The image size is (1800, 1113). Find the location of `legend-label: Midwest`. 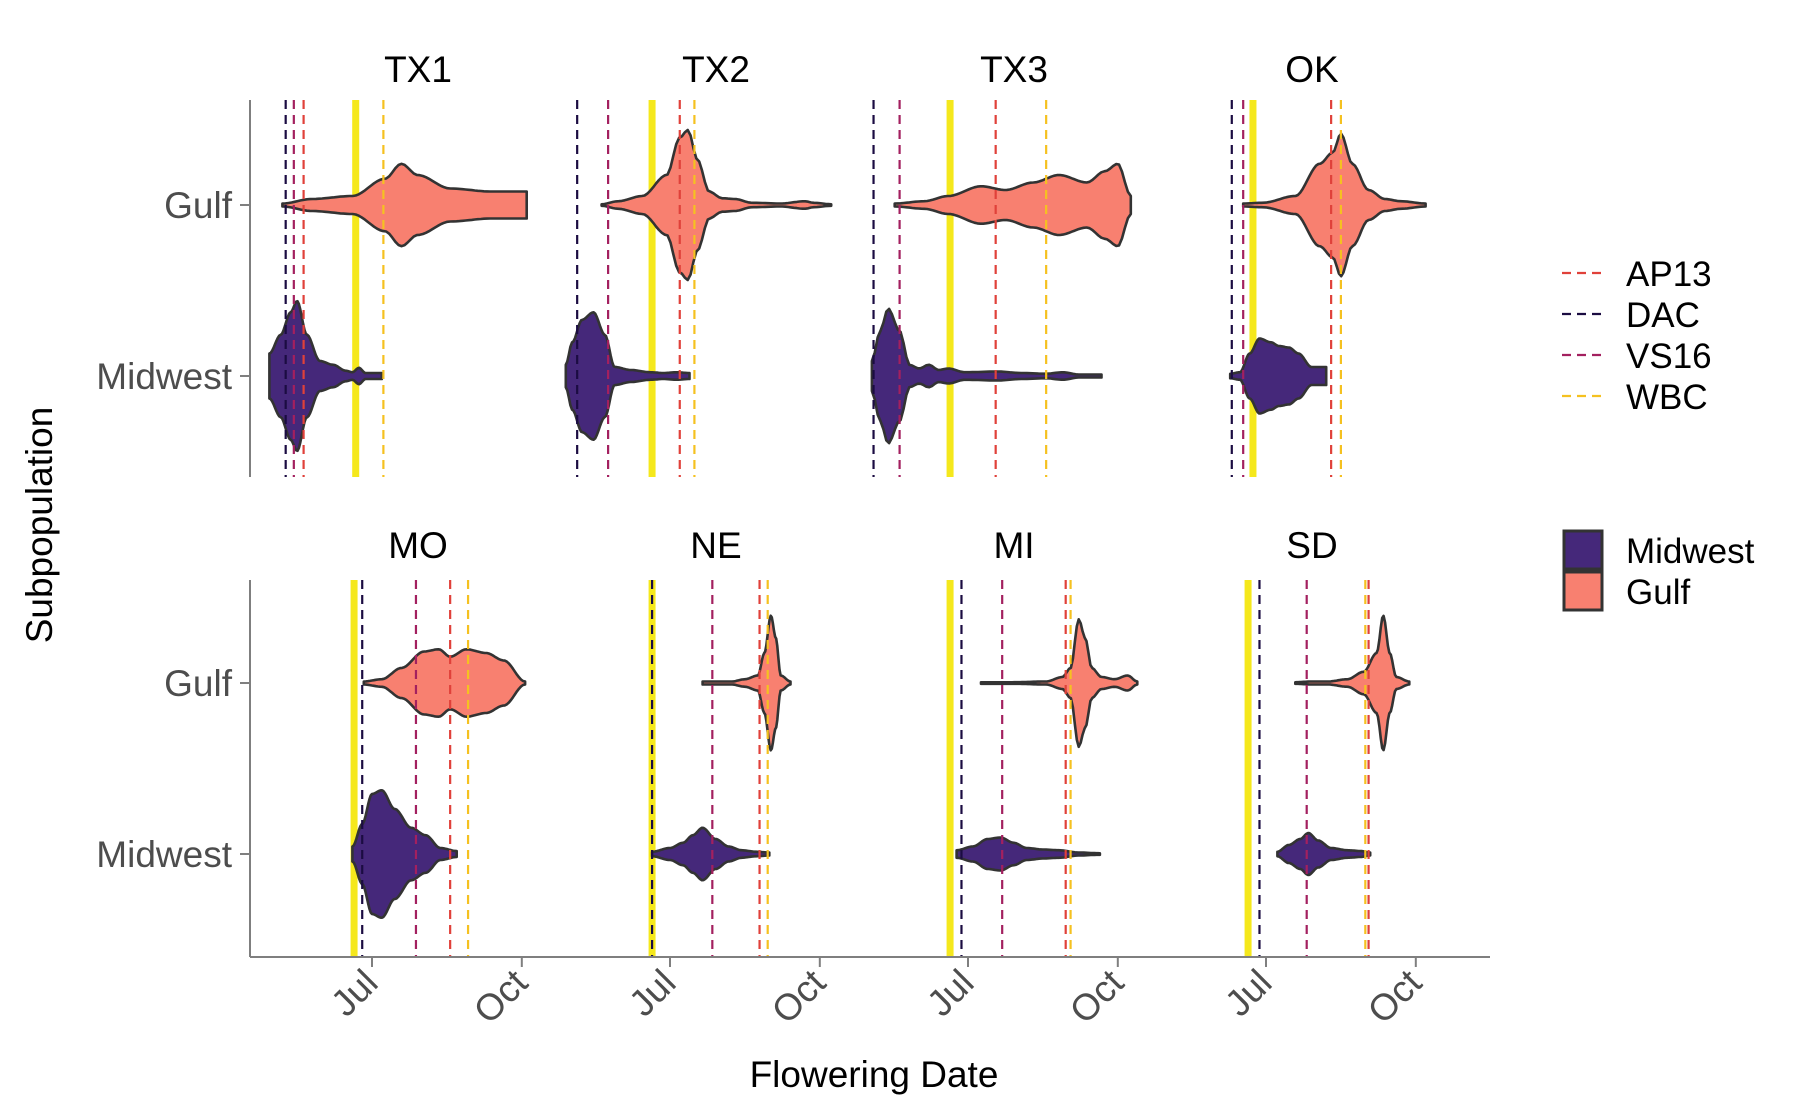

legend-label: Midwest is located at coordinates (1690, 551).